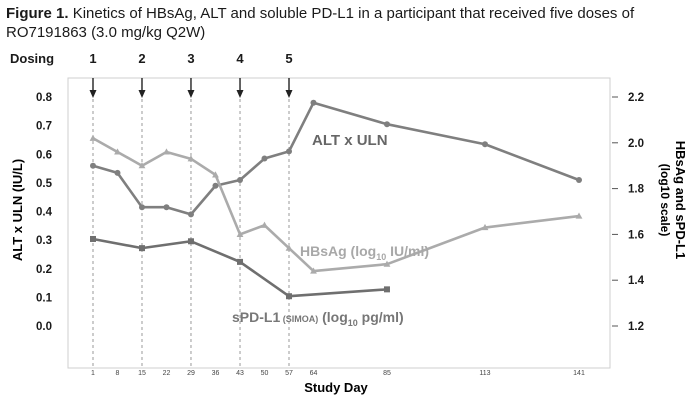 The width and height of the screenshot is (700, 403). What do you see at coordinates (191, 373) in the screenshot?
I see `x-axis-tick-label: 29` at bounding box center [191, 373].